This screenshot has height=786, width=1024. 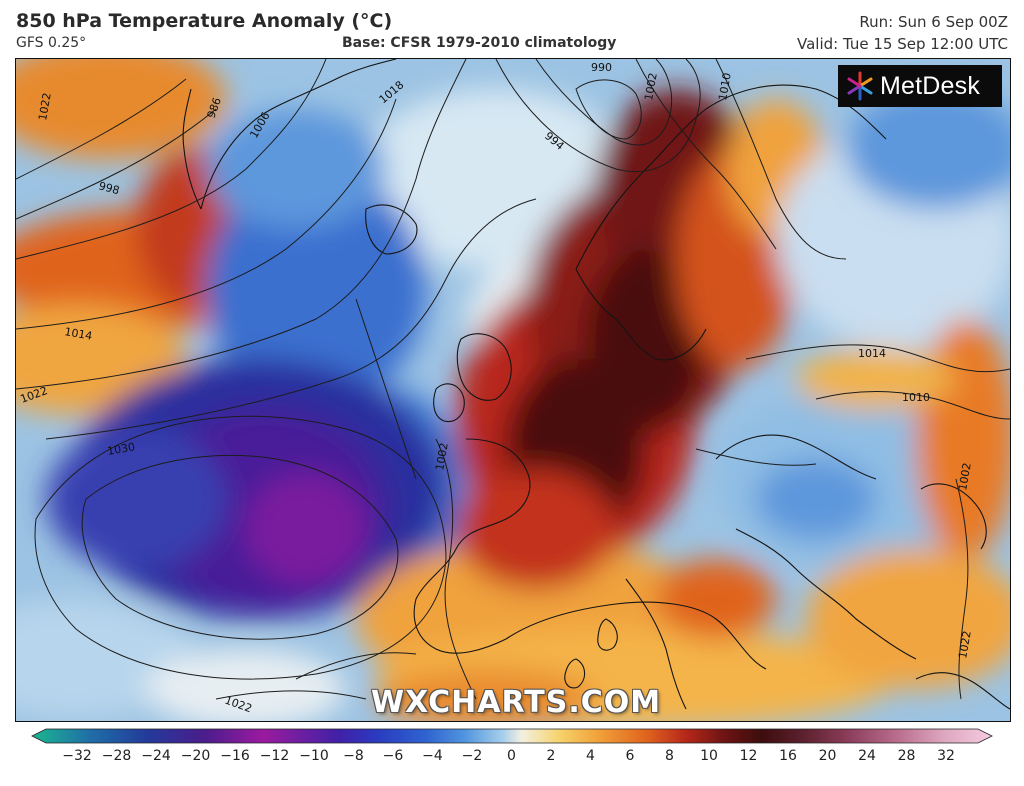 What do you see at coordinates (479, 43) in the screenshot?
I see `climatology-base-label: Base: CFSR 1979-2010 climatology` at bounding box center [479, 43].